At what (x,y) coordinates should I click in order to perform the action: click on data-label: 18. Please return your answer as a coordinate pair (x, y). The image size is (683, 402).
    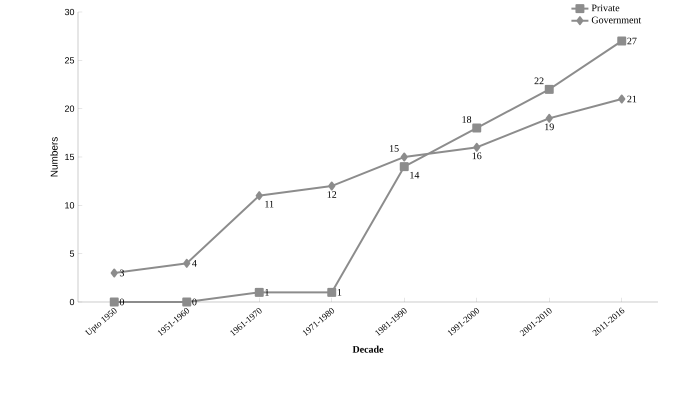
    Looking at the image, I should click on (467, 119).